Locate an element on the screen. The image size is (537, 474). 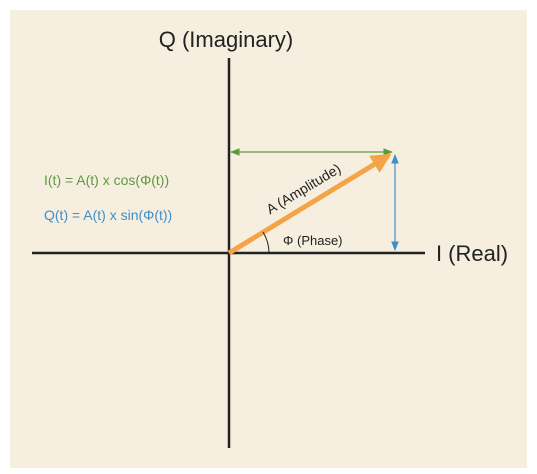
i-axis-label: I (Real) is located at coordinates (472, 253).